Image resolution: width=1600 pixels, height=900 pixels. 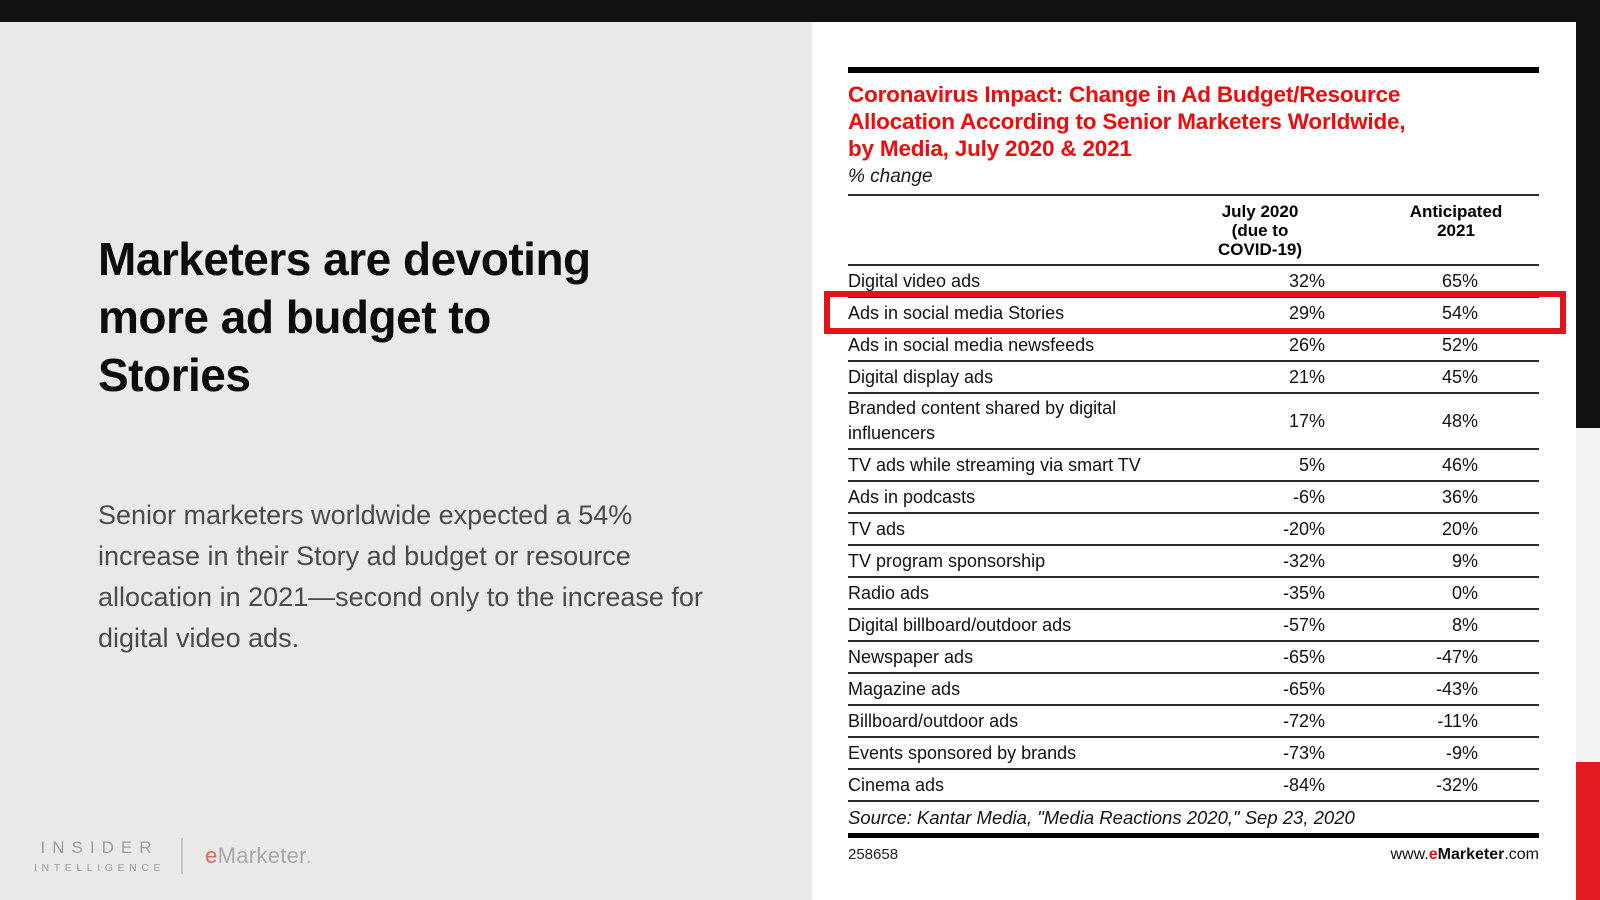 What do you see at coordinates (174, 375) in the screenshot?
I see `headline-line-3: Stories` at bounding box center [174, 375].